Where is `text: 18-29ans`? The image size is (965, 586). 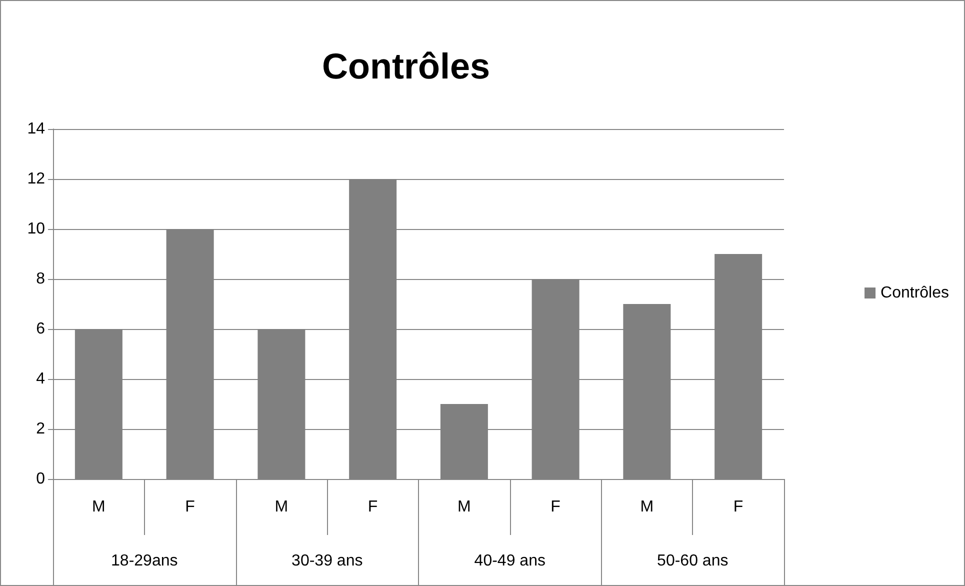 text: 18-29ans is located at coordinates (144, 561).